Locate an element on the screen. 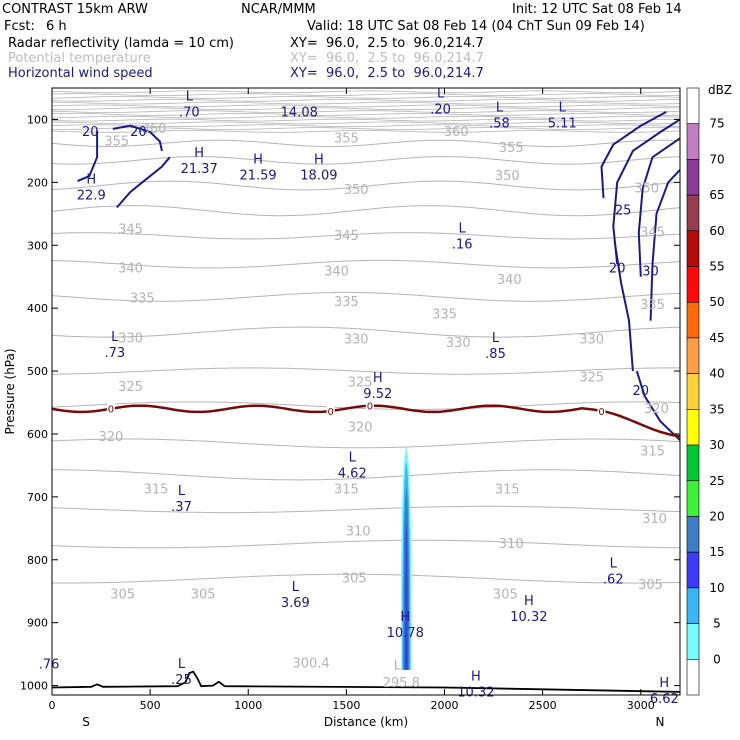 Image resolution: width=740 pixels, height=740 pixels. y-tick-label: 200 is located at coordinates (37, 182).